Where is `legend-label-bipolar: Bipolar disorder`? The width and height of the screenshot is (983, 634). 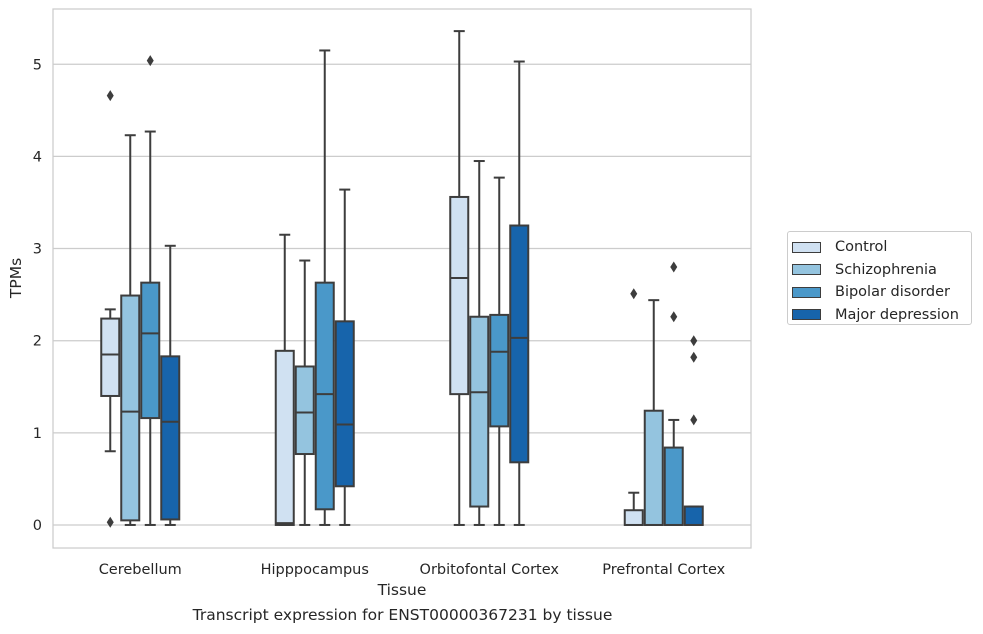
legend-label-bipolar: Bipolar disorder is located at coordinates (892, 292).